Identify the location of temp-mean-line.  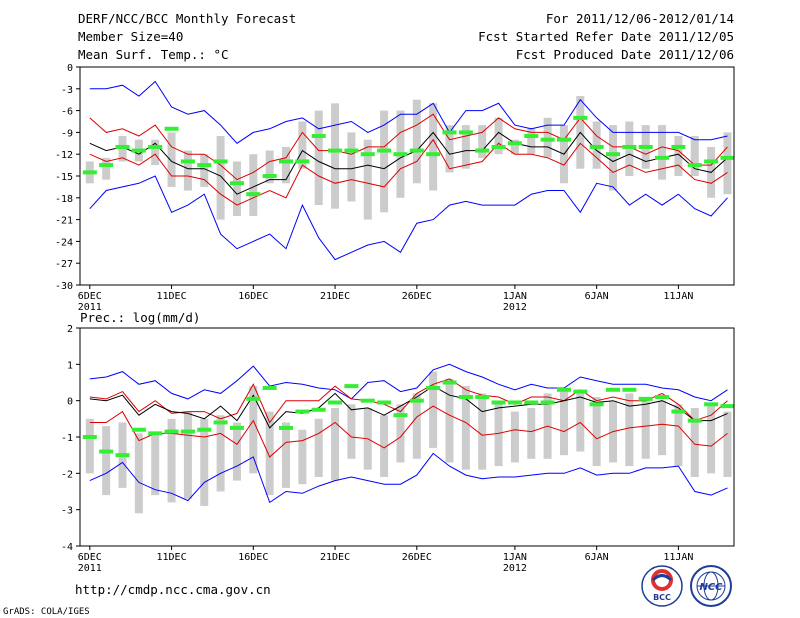
(408, 163).